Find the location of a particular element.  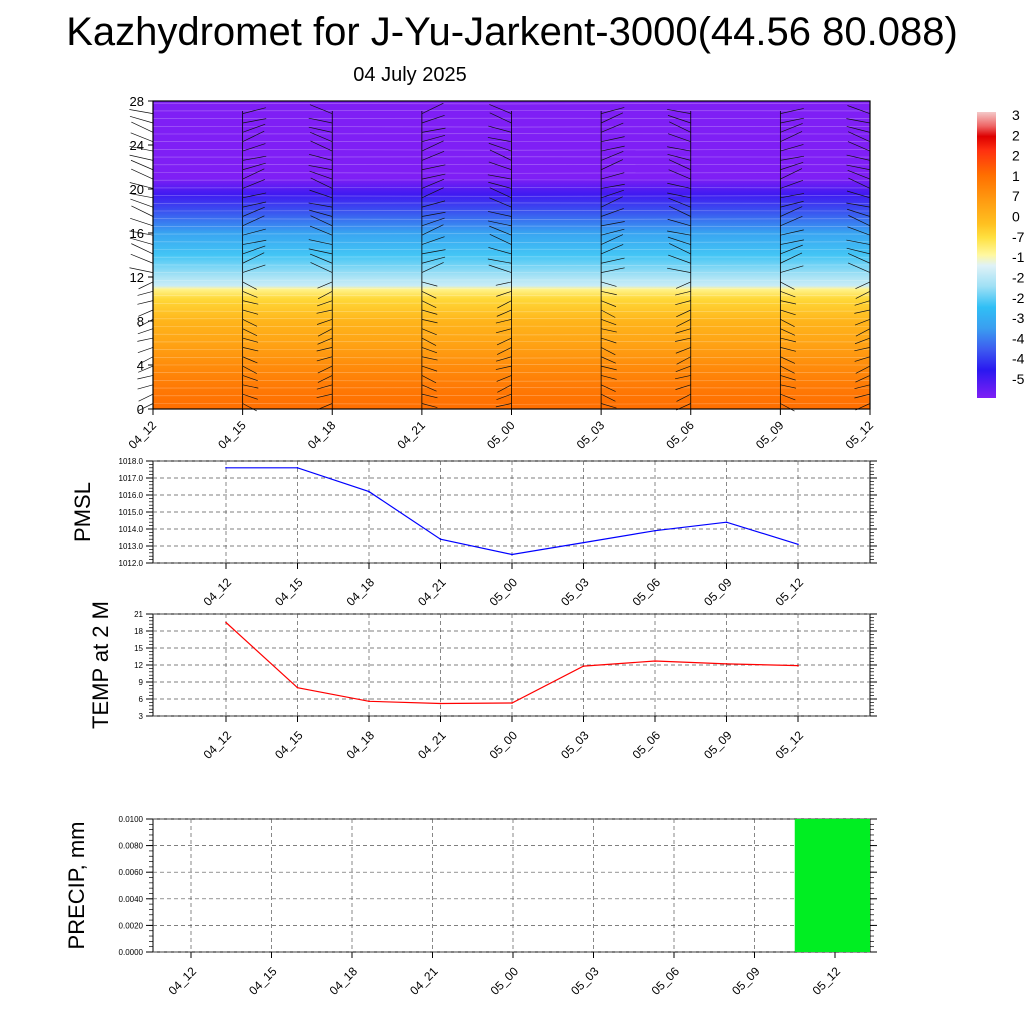

y-tick-label: 0.0040 is located at coordinates (131, 899).